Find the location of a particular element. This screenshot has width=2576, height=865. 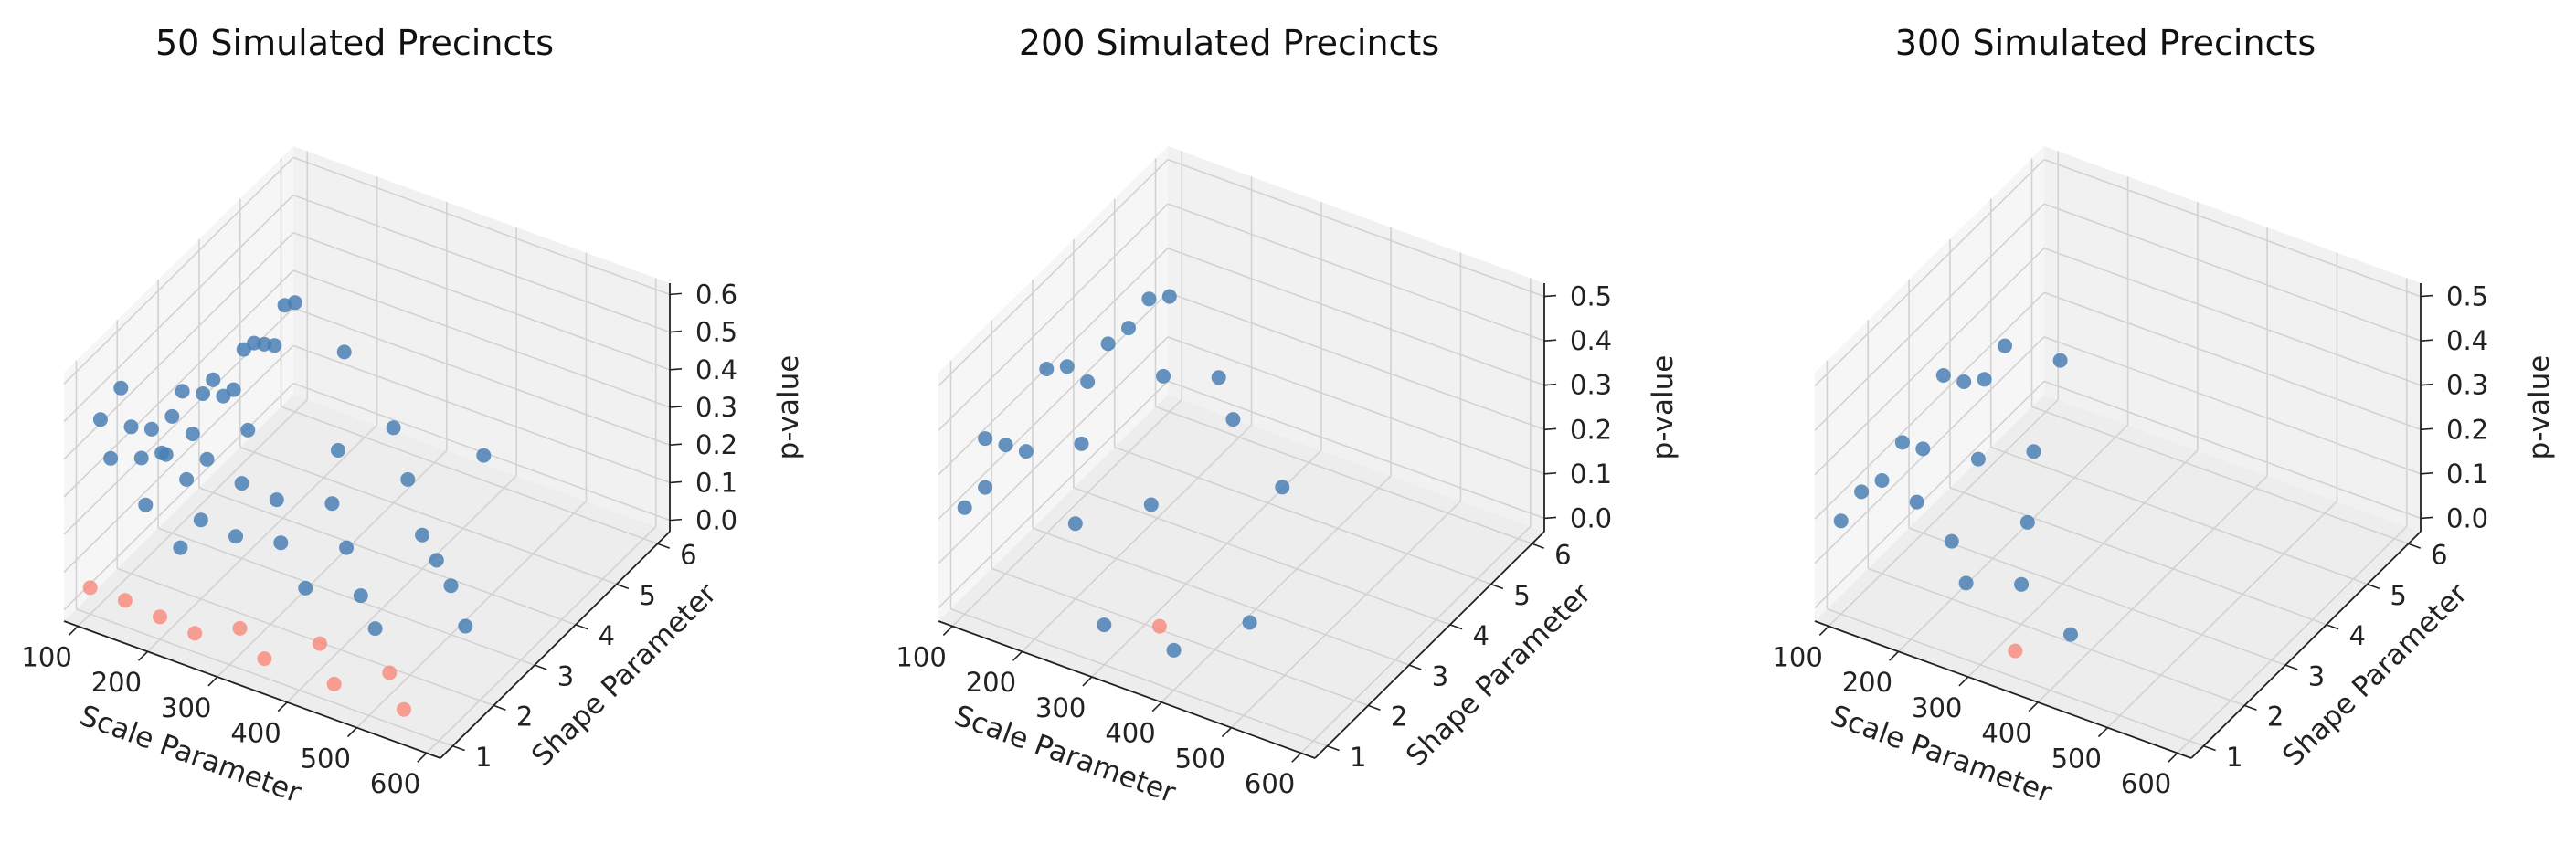

z-tick-label: 0.3 is located at coordinates (1591, 385).